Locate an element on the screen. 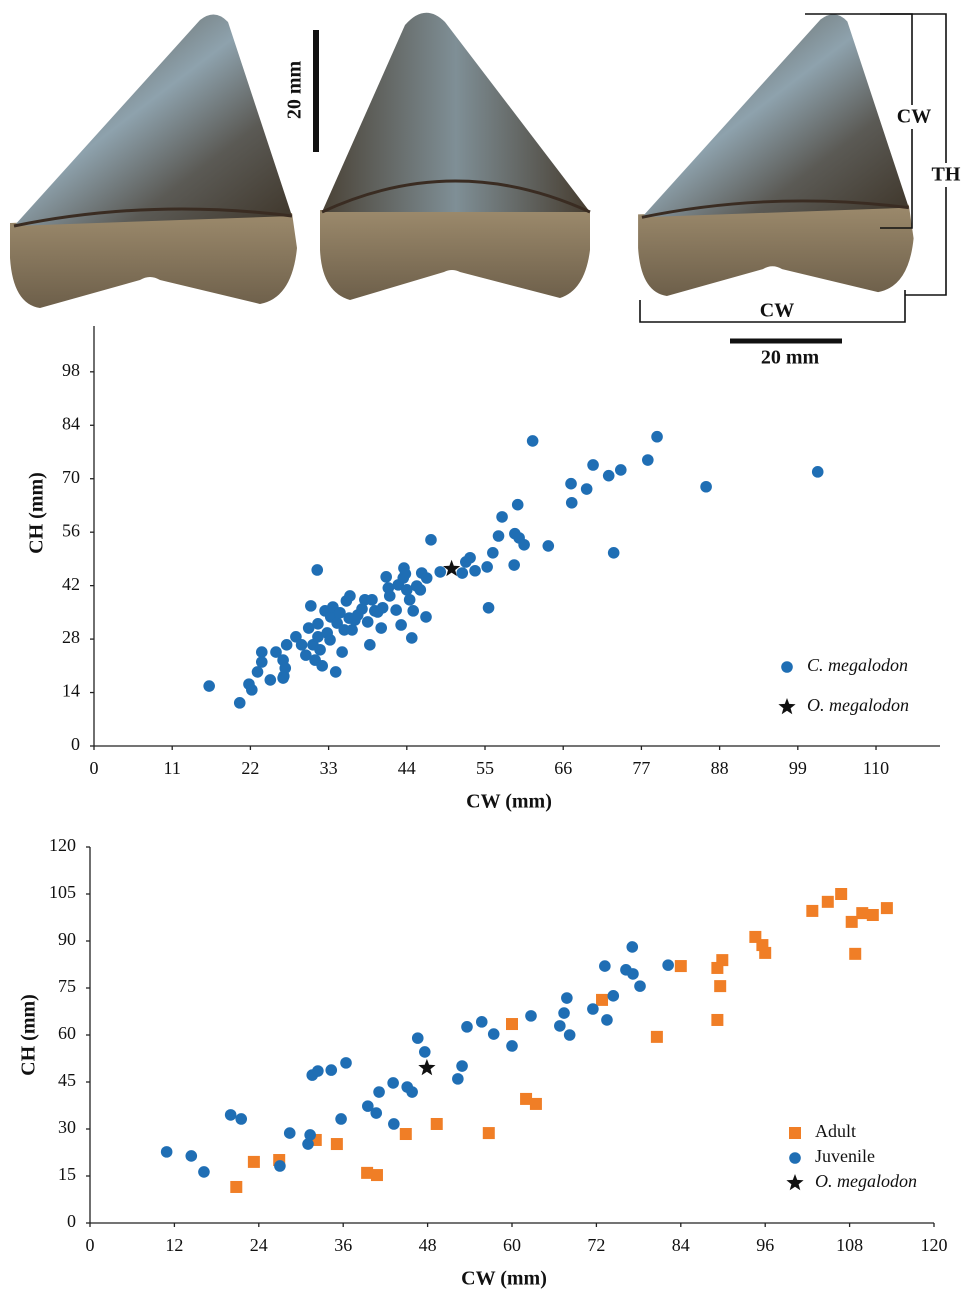  legend-label: C. megalodon is located at coordinates (857, 665).